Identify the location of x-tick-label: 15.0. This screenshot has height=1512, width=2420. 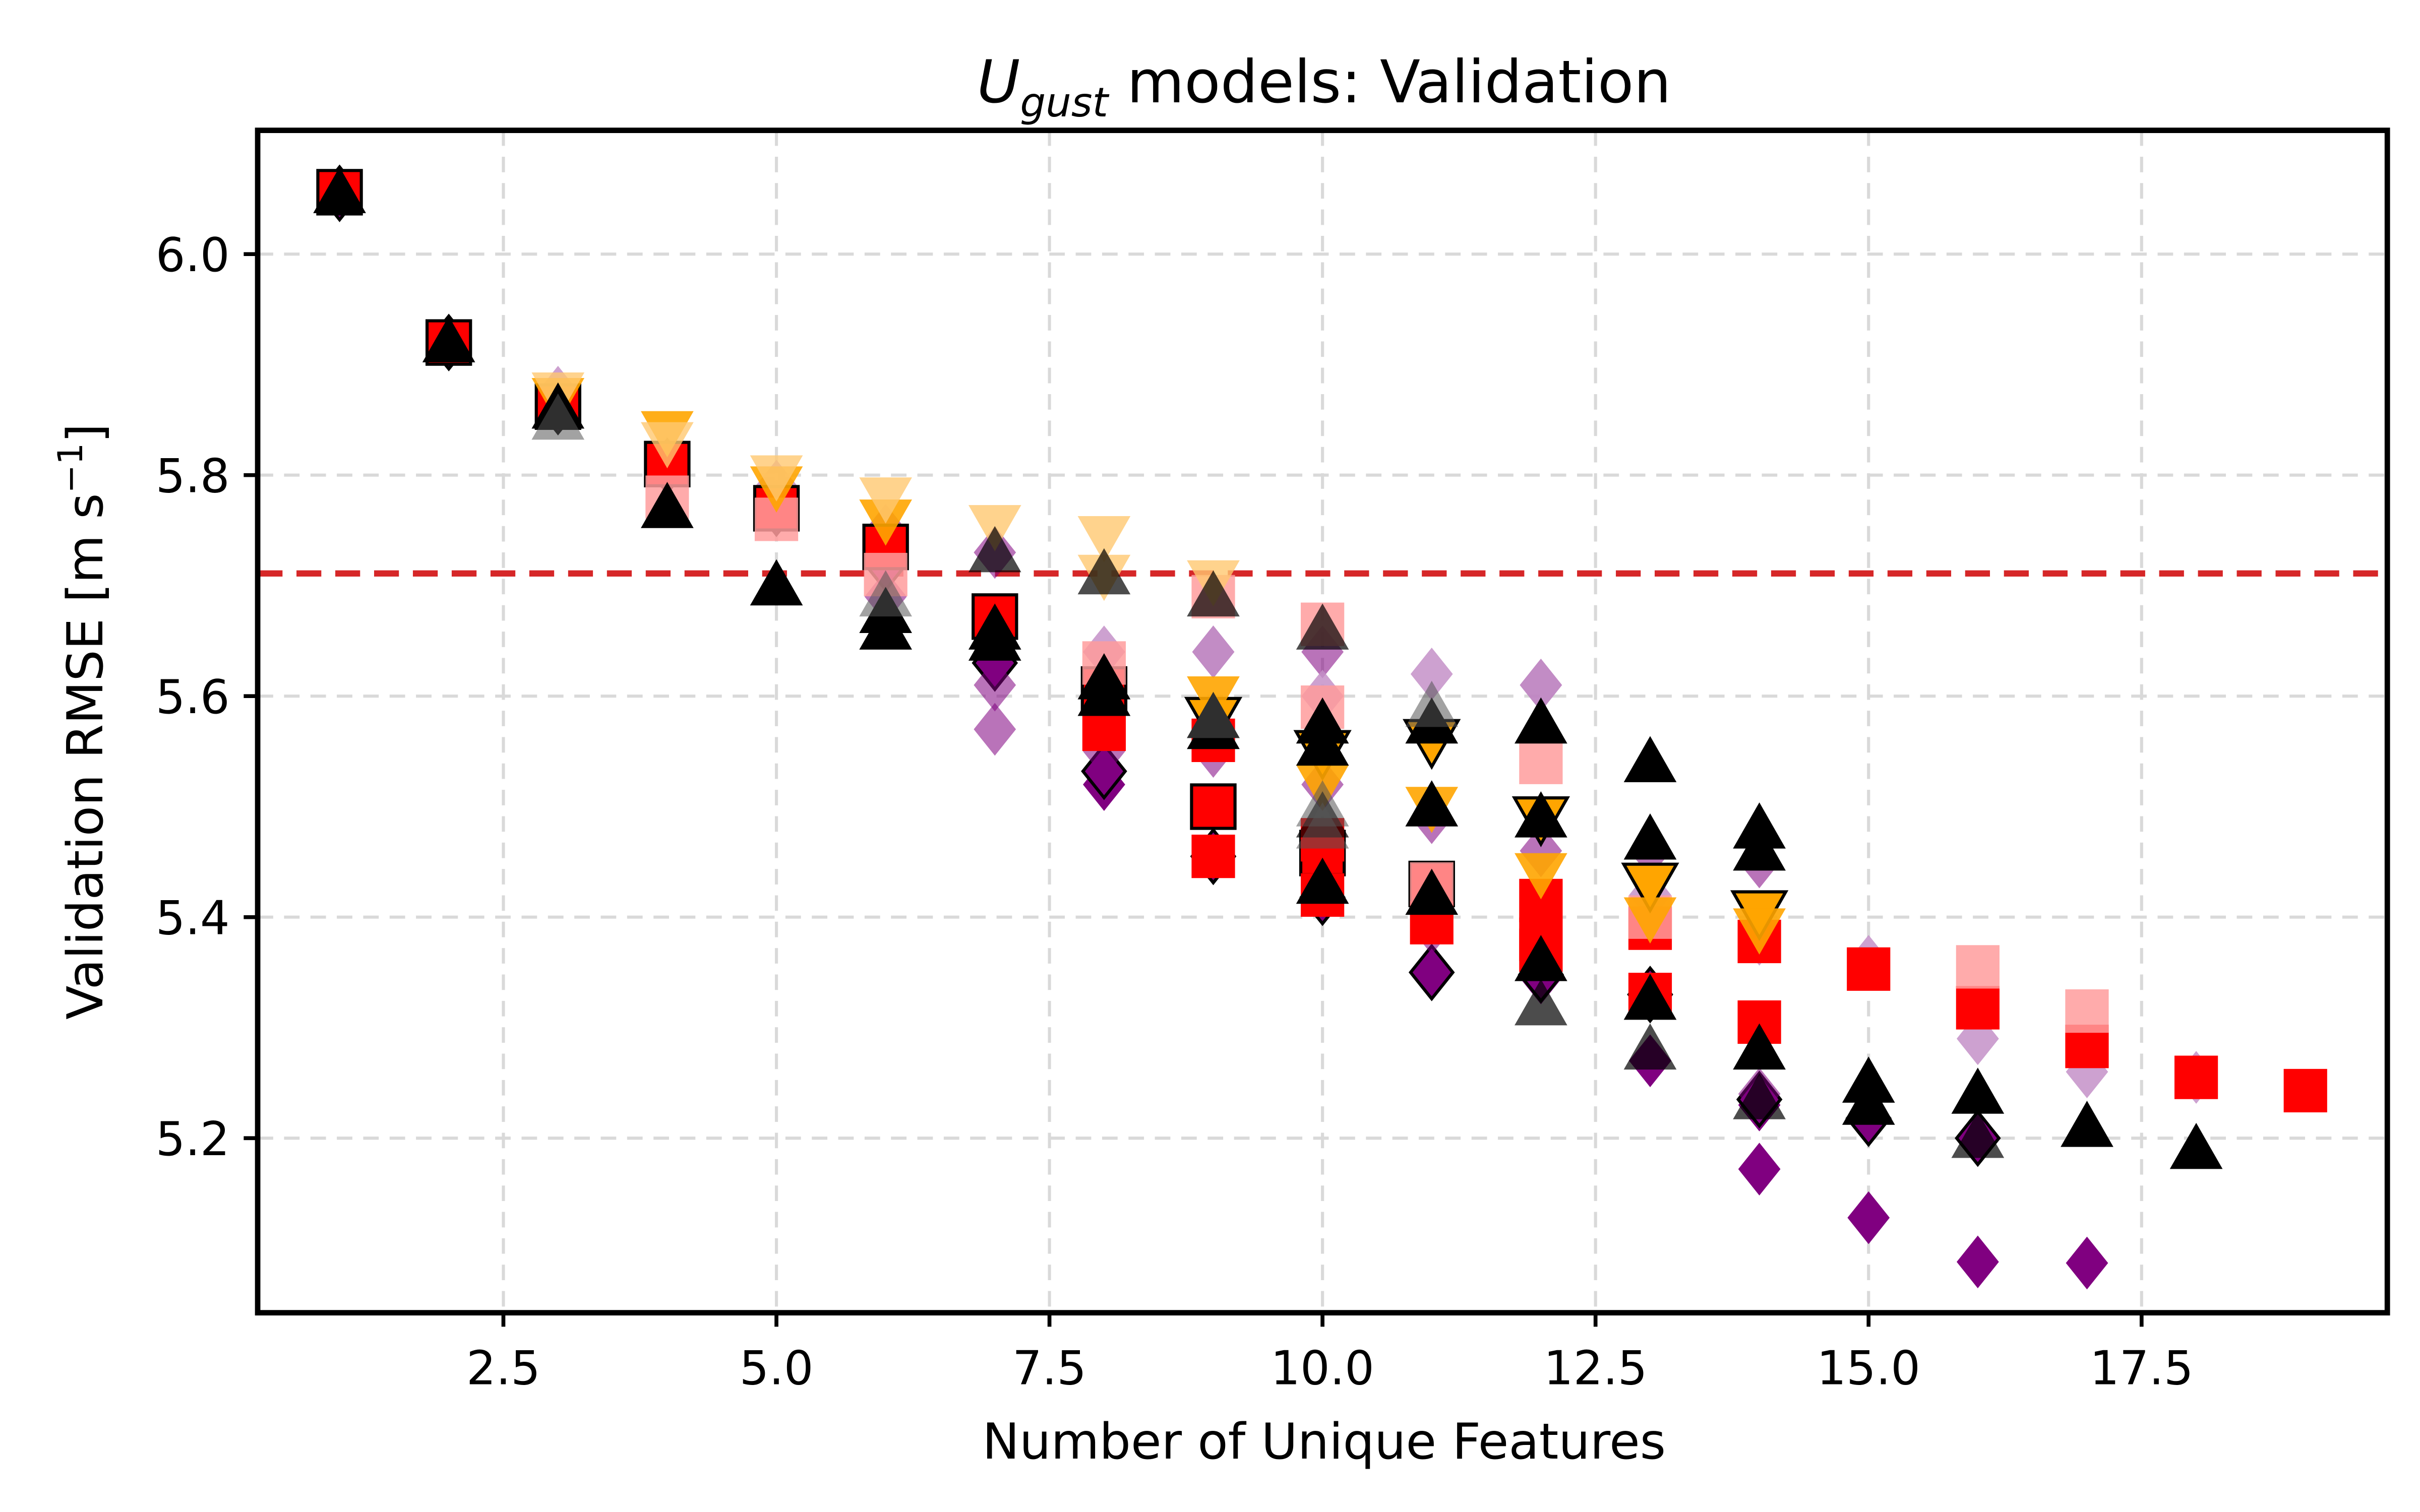
(1868, 1368).